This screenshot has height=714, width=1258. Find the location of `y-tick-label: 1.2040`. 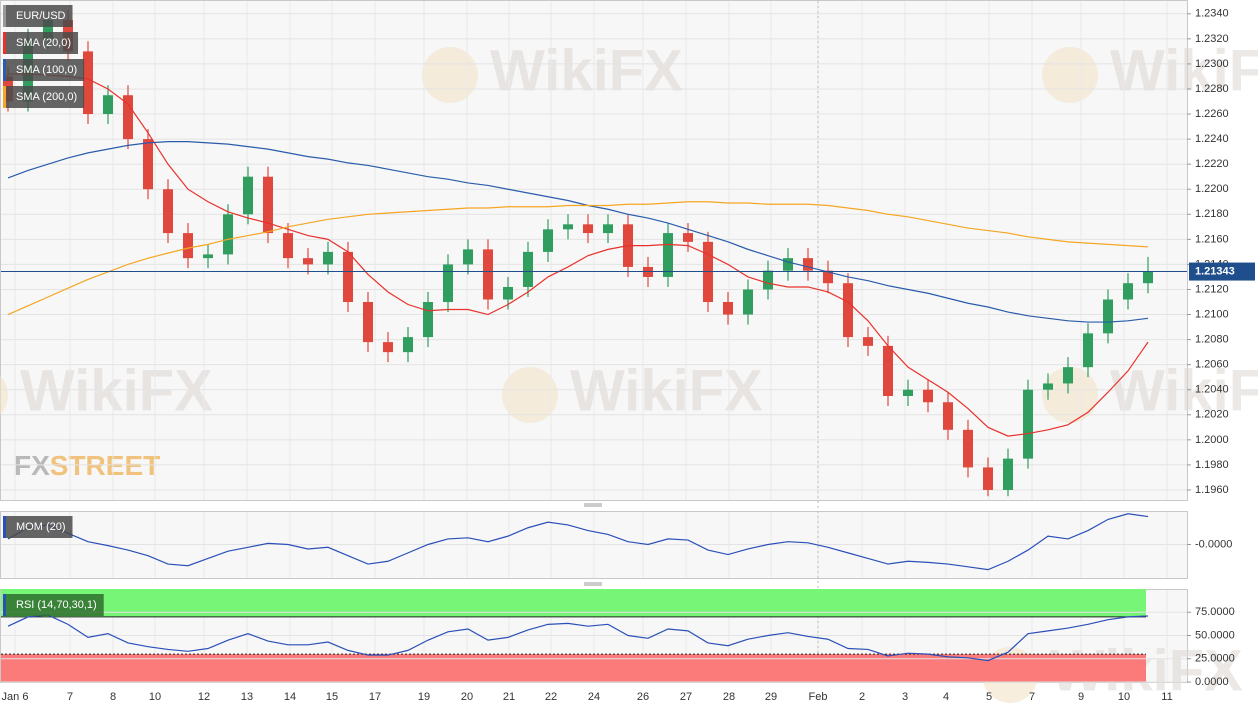

y-tick-label: 1.2040 is located at coordinates (1212, 390).